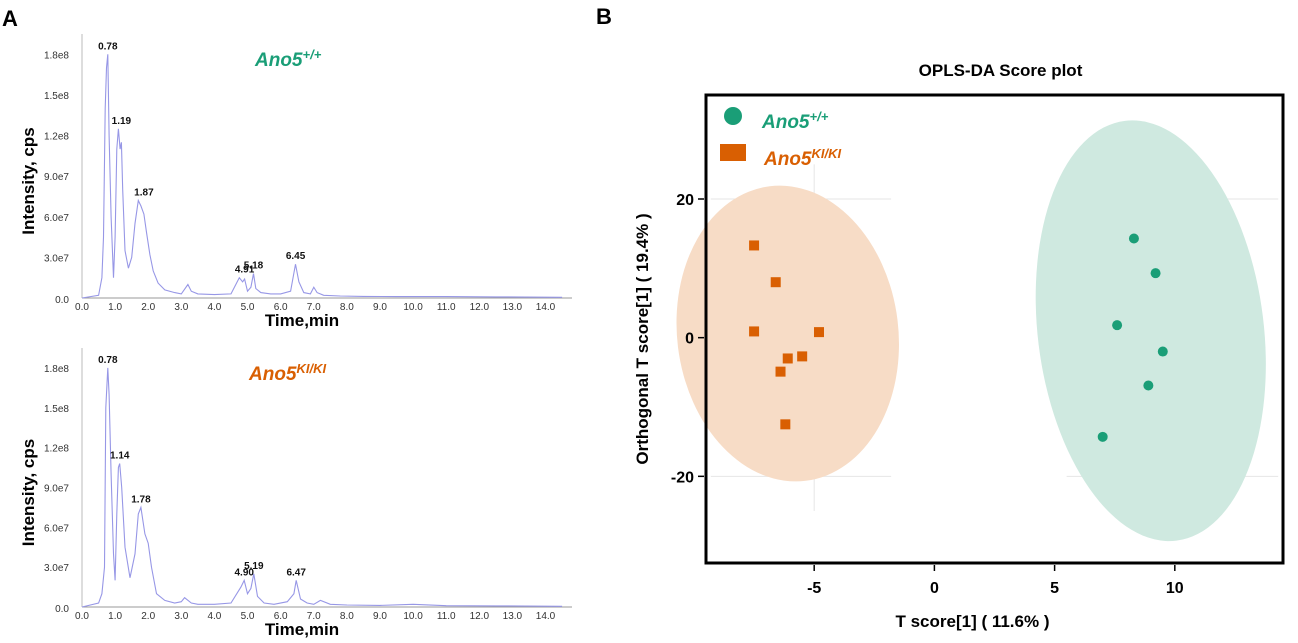 The height and width of the screenshot is (643, 1298). Describe the element at coordinates (689, 339) in the screenshot. I see `y-tick-label: 0` at that location.